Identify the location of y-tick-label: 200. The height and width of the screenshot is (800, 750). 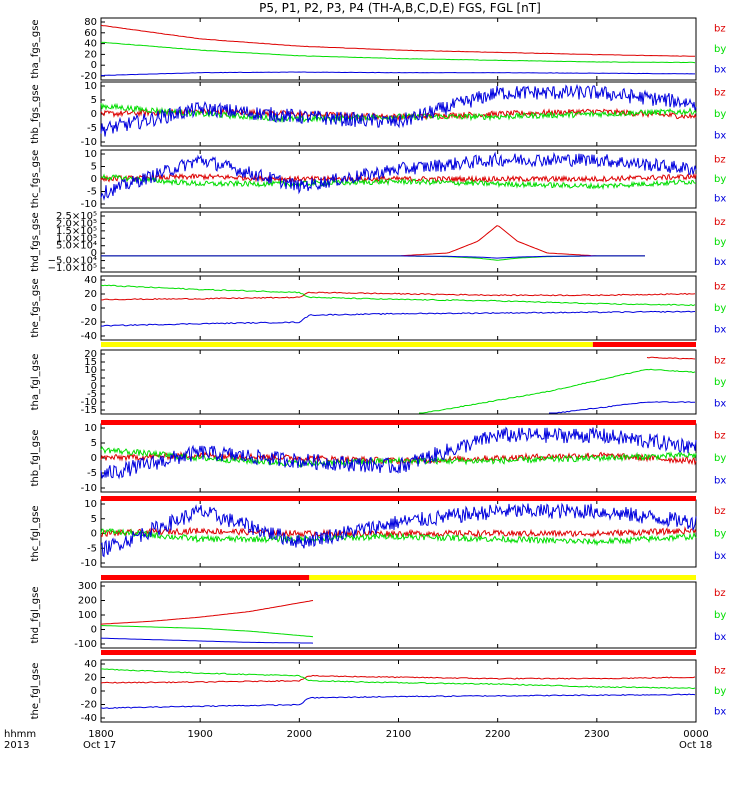
(87, 601).